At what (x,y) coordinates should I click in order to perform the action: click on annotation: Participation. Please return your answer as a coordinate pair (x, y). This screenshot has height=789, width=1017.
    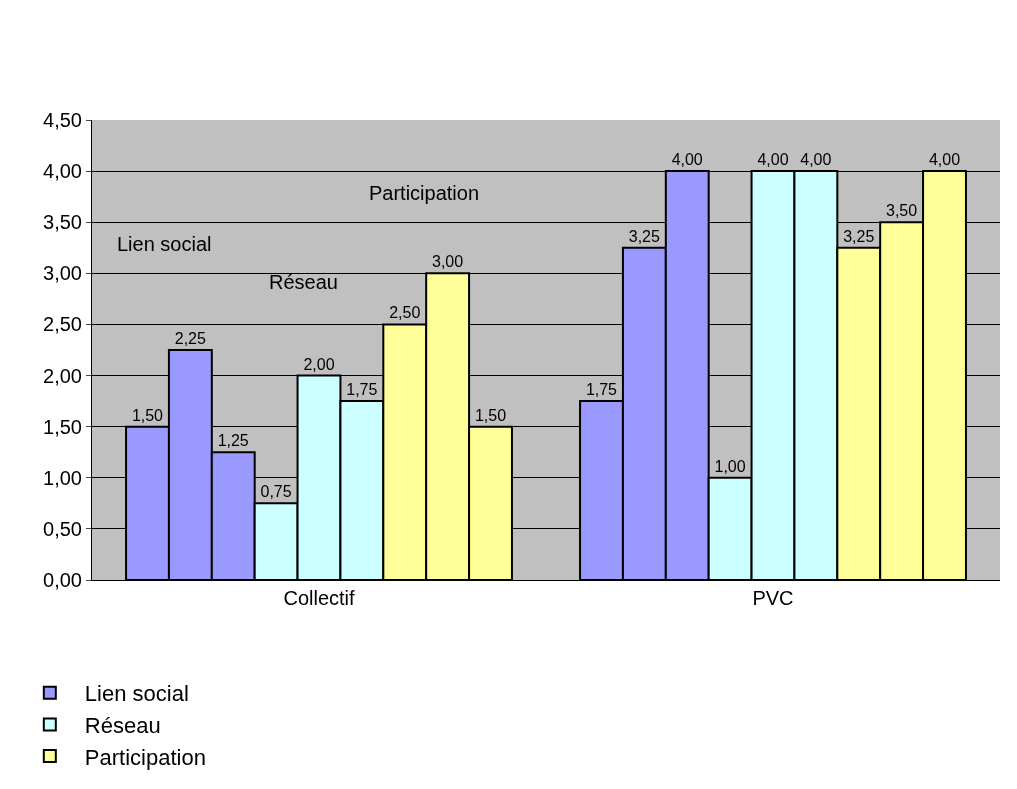
    Looking at the image, I should click on (424, 193).